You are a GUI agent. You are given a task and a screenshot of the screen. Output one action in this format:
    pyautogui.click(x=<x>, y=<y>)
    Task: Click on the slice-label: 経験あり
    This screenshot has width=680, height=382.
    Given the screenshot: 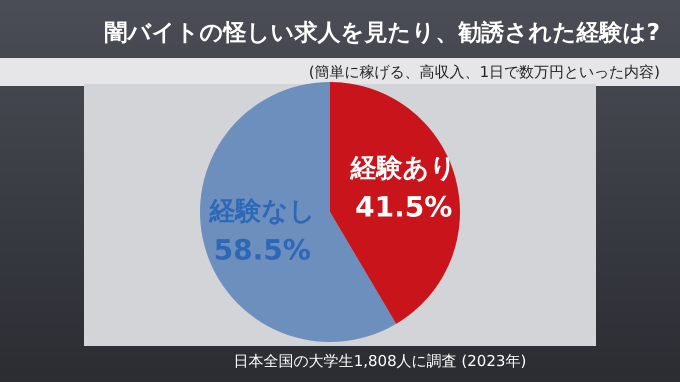 What is the action you would take?
    pyautogui.click(x=403, y=169)
    